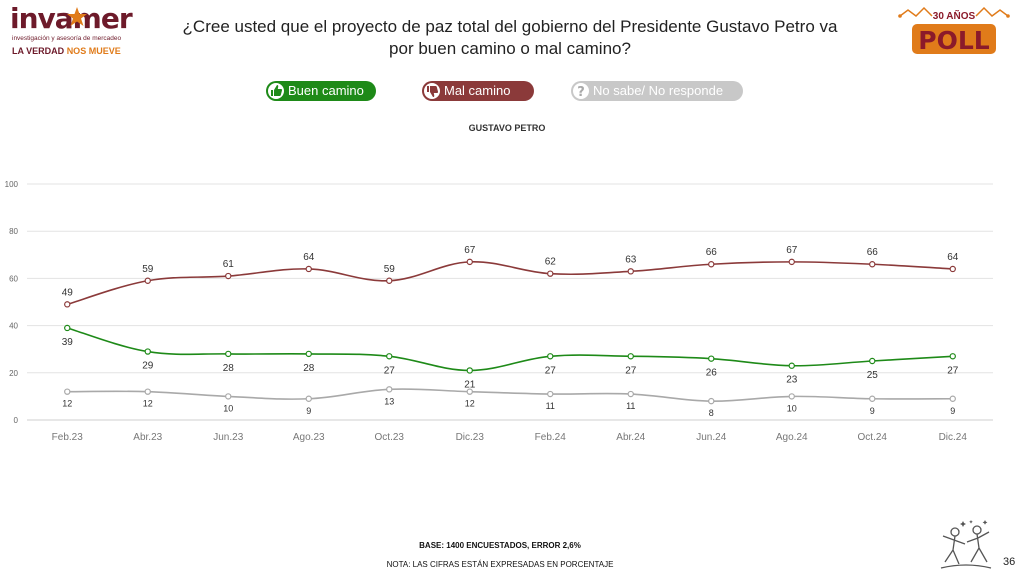  I want to click on logo-tagline: investigación y asesoría de mercadeo, so click(67, 38).